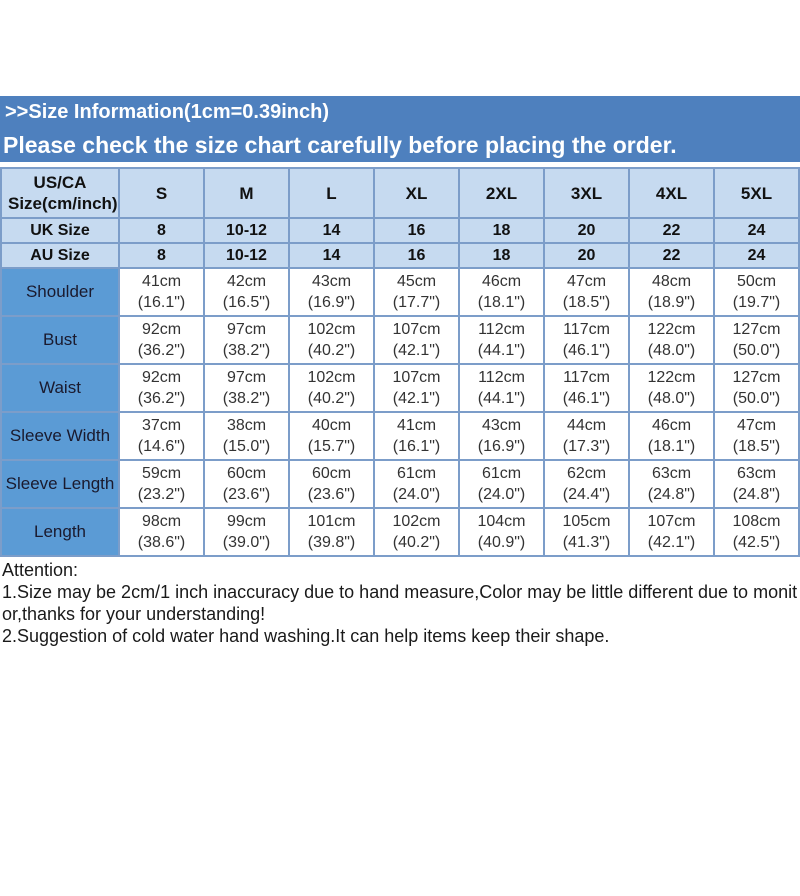 The height and width of the screenshot is (896, 800). I want to click on size-column-header: 5XL, so click(756, 193).